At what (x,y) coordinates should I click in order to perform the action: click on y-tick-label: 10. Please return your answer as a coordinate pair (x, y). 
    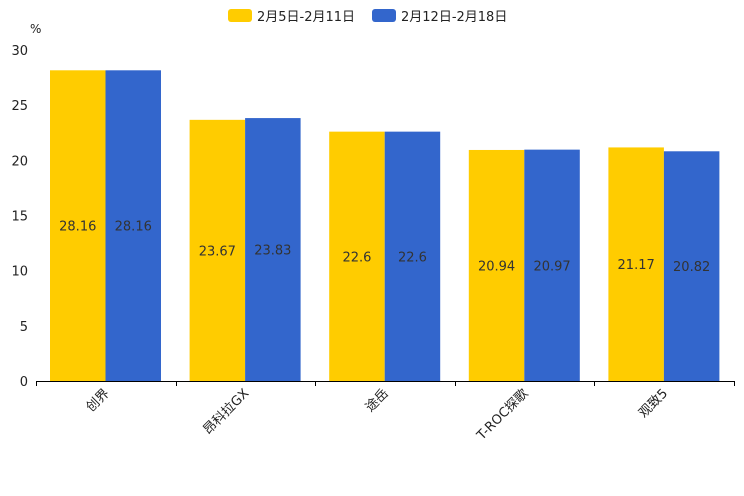
    Looking at the image, I should click on (19, 272).